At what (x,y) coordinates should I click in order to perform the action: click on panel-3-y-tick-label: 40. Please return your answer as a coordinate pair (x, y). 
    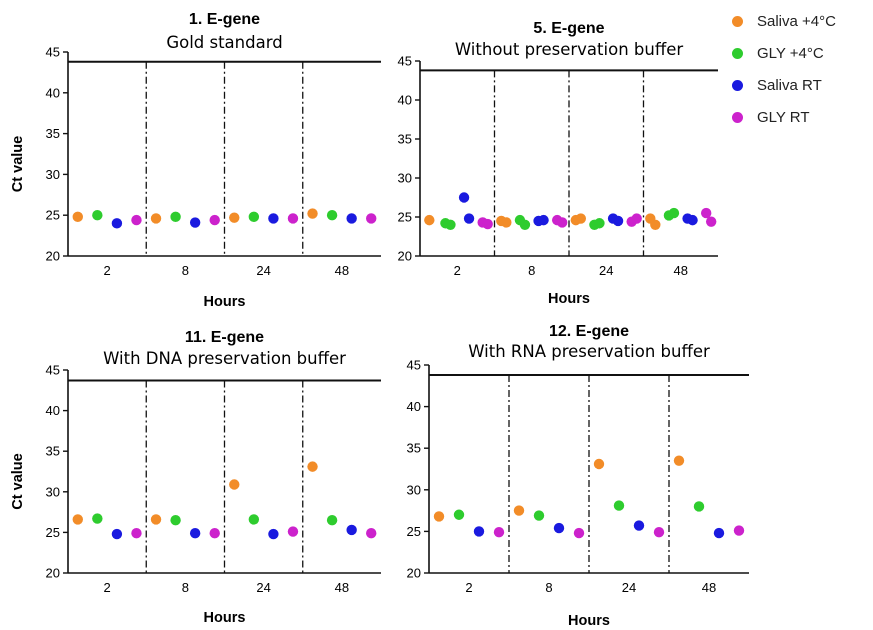
    Looking at the image, I should click on (53, 410).